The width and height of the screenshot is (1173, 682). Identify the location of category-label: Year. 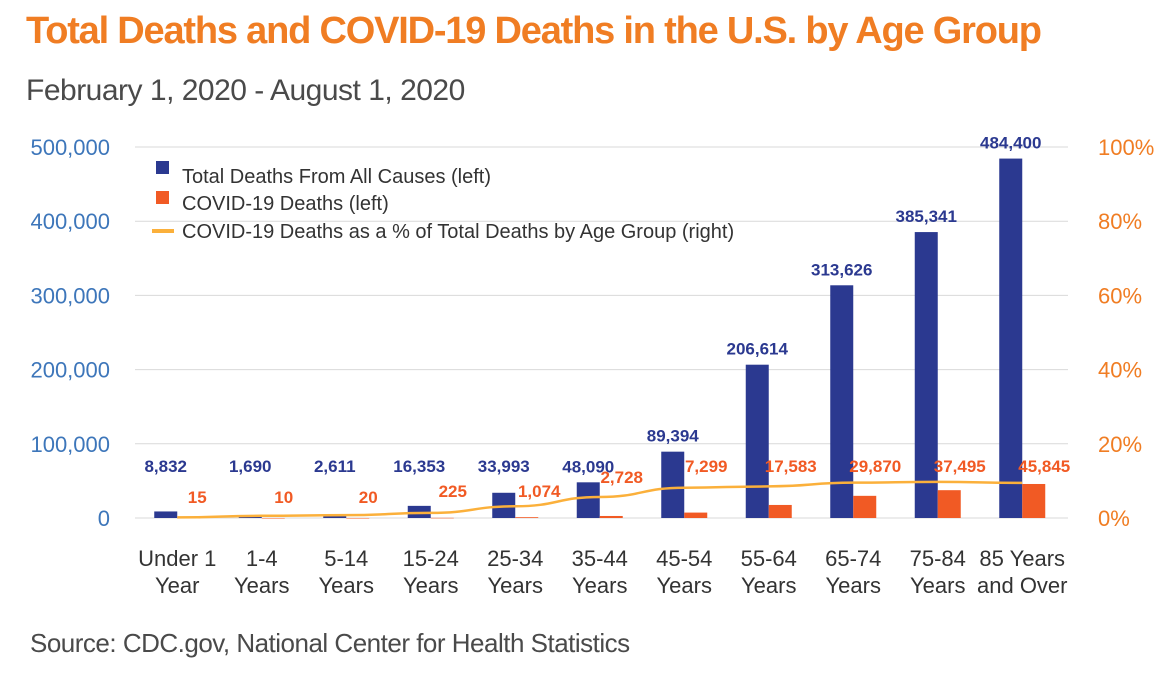
(177, 585).